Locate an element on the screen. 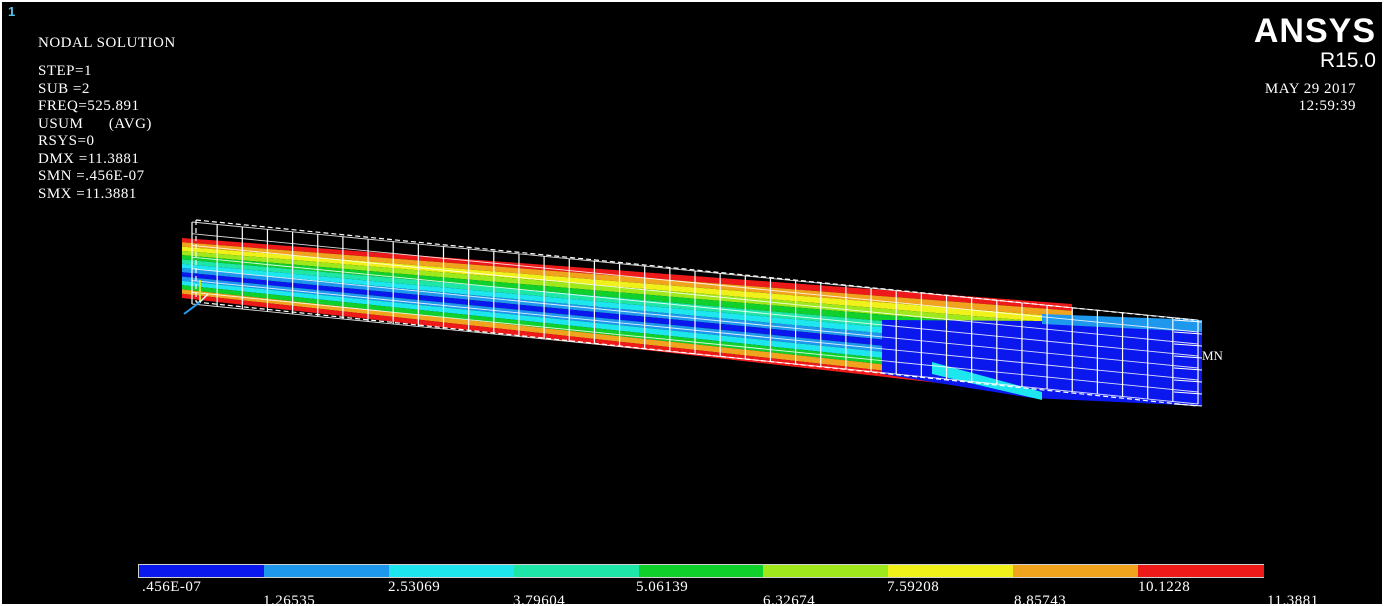 The height and width of the screenshot is (606, 1384). window-number: 1 is located at coordinates (12, 11).